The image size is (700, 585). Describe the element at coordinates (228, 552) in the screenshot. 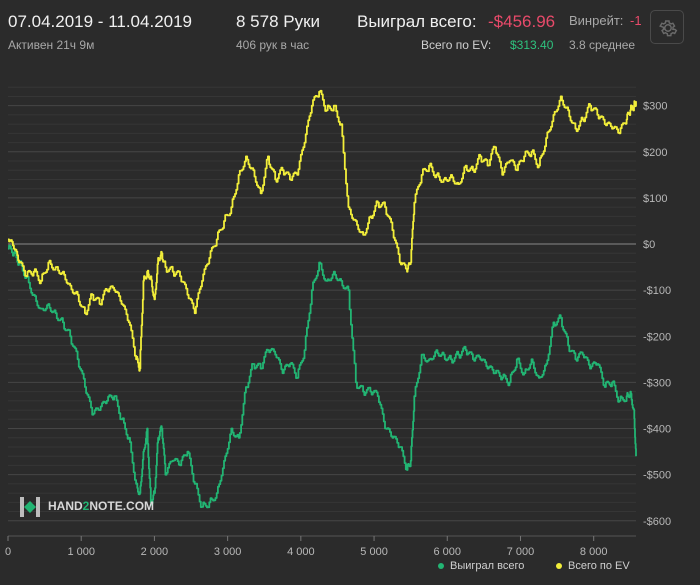

I see `x-tick-label: 3 000` at that location.